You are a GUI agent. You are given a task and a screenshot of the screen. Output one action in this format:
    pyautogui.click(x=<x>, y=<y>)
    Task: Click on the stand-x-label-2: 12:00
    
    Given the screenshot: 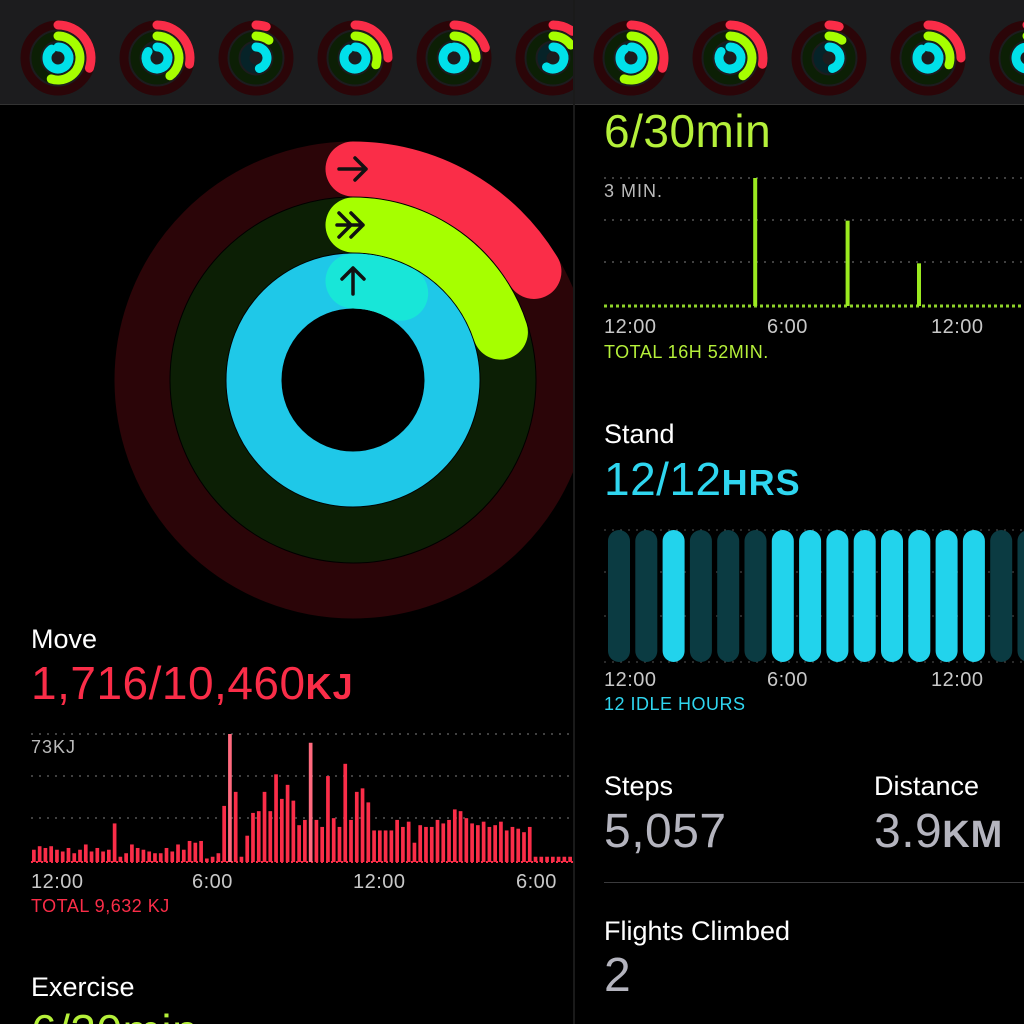 What is the action you would take?
    pyautogui.click(x=957, y=680)
    